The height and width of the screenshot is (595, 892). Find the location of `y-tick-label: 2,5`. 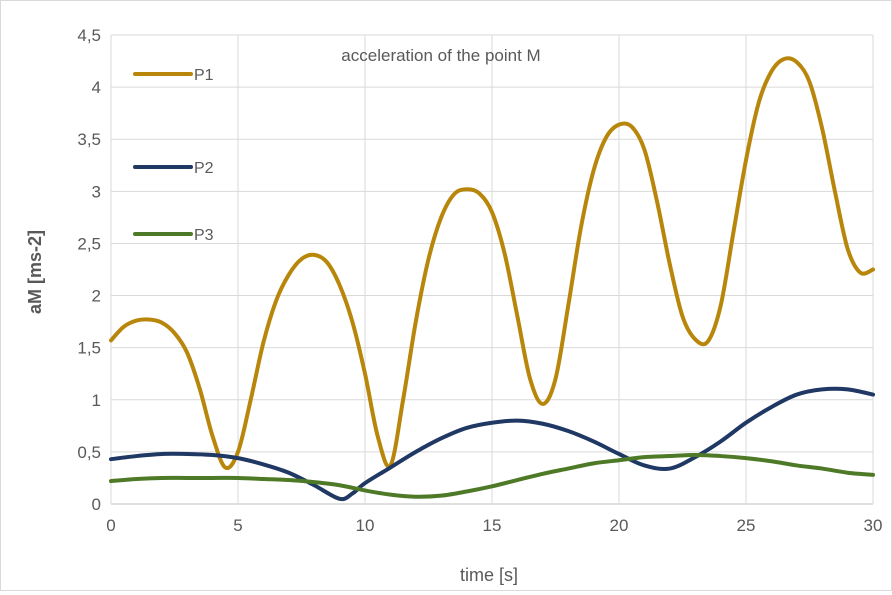

y-tick-label: 2,5 is located at coordinates (89, 243).